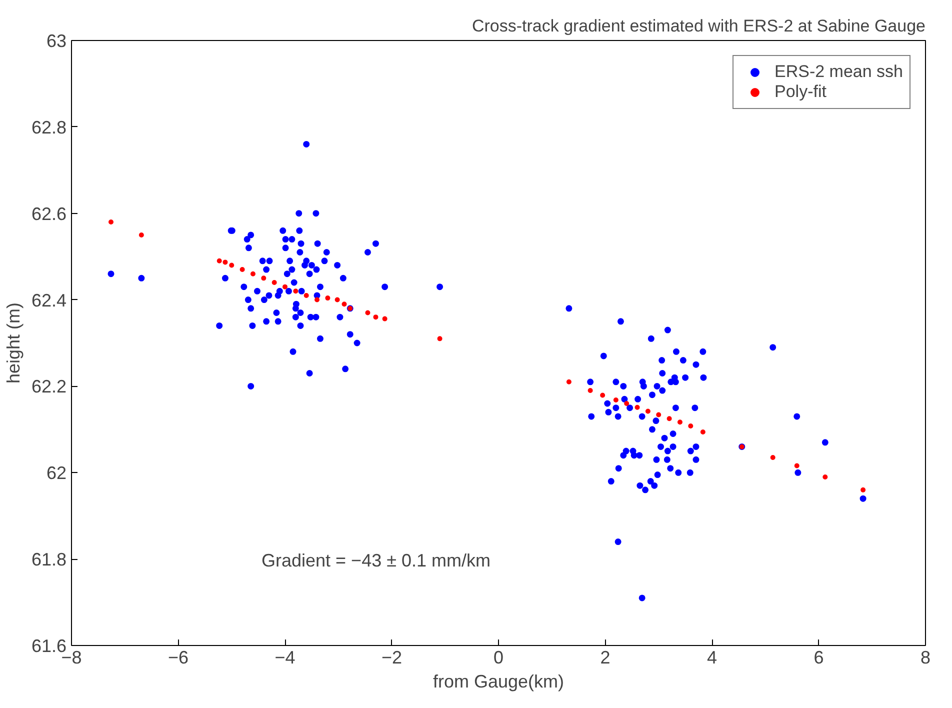  I want to click on x-tick-label: −6, so click(178, 658).